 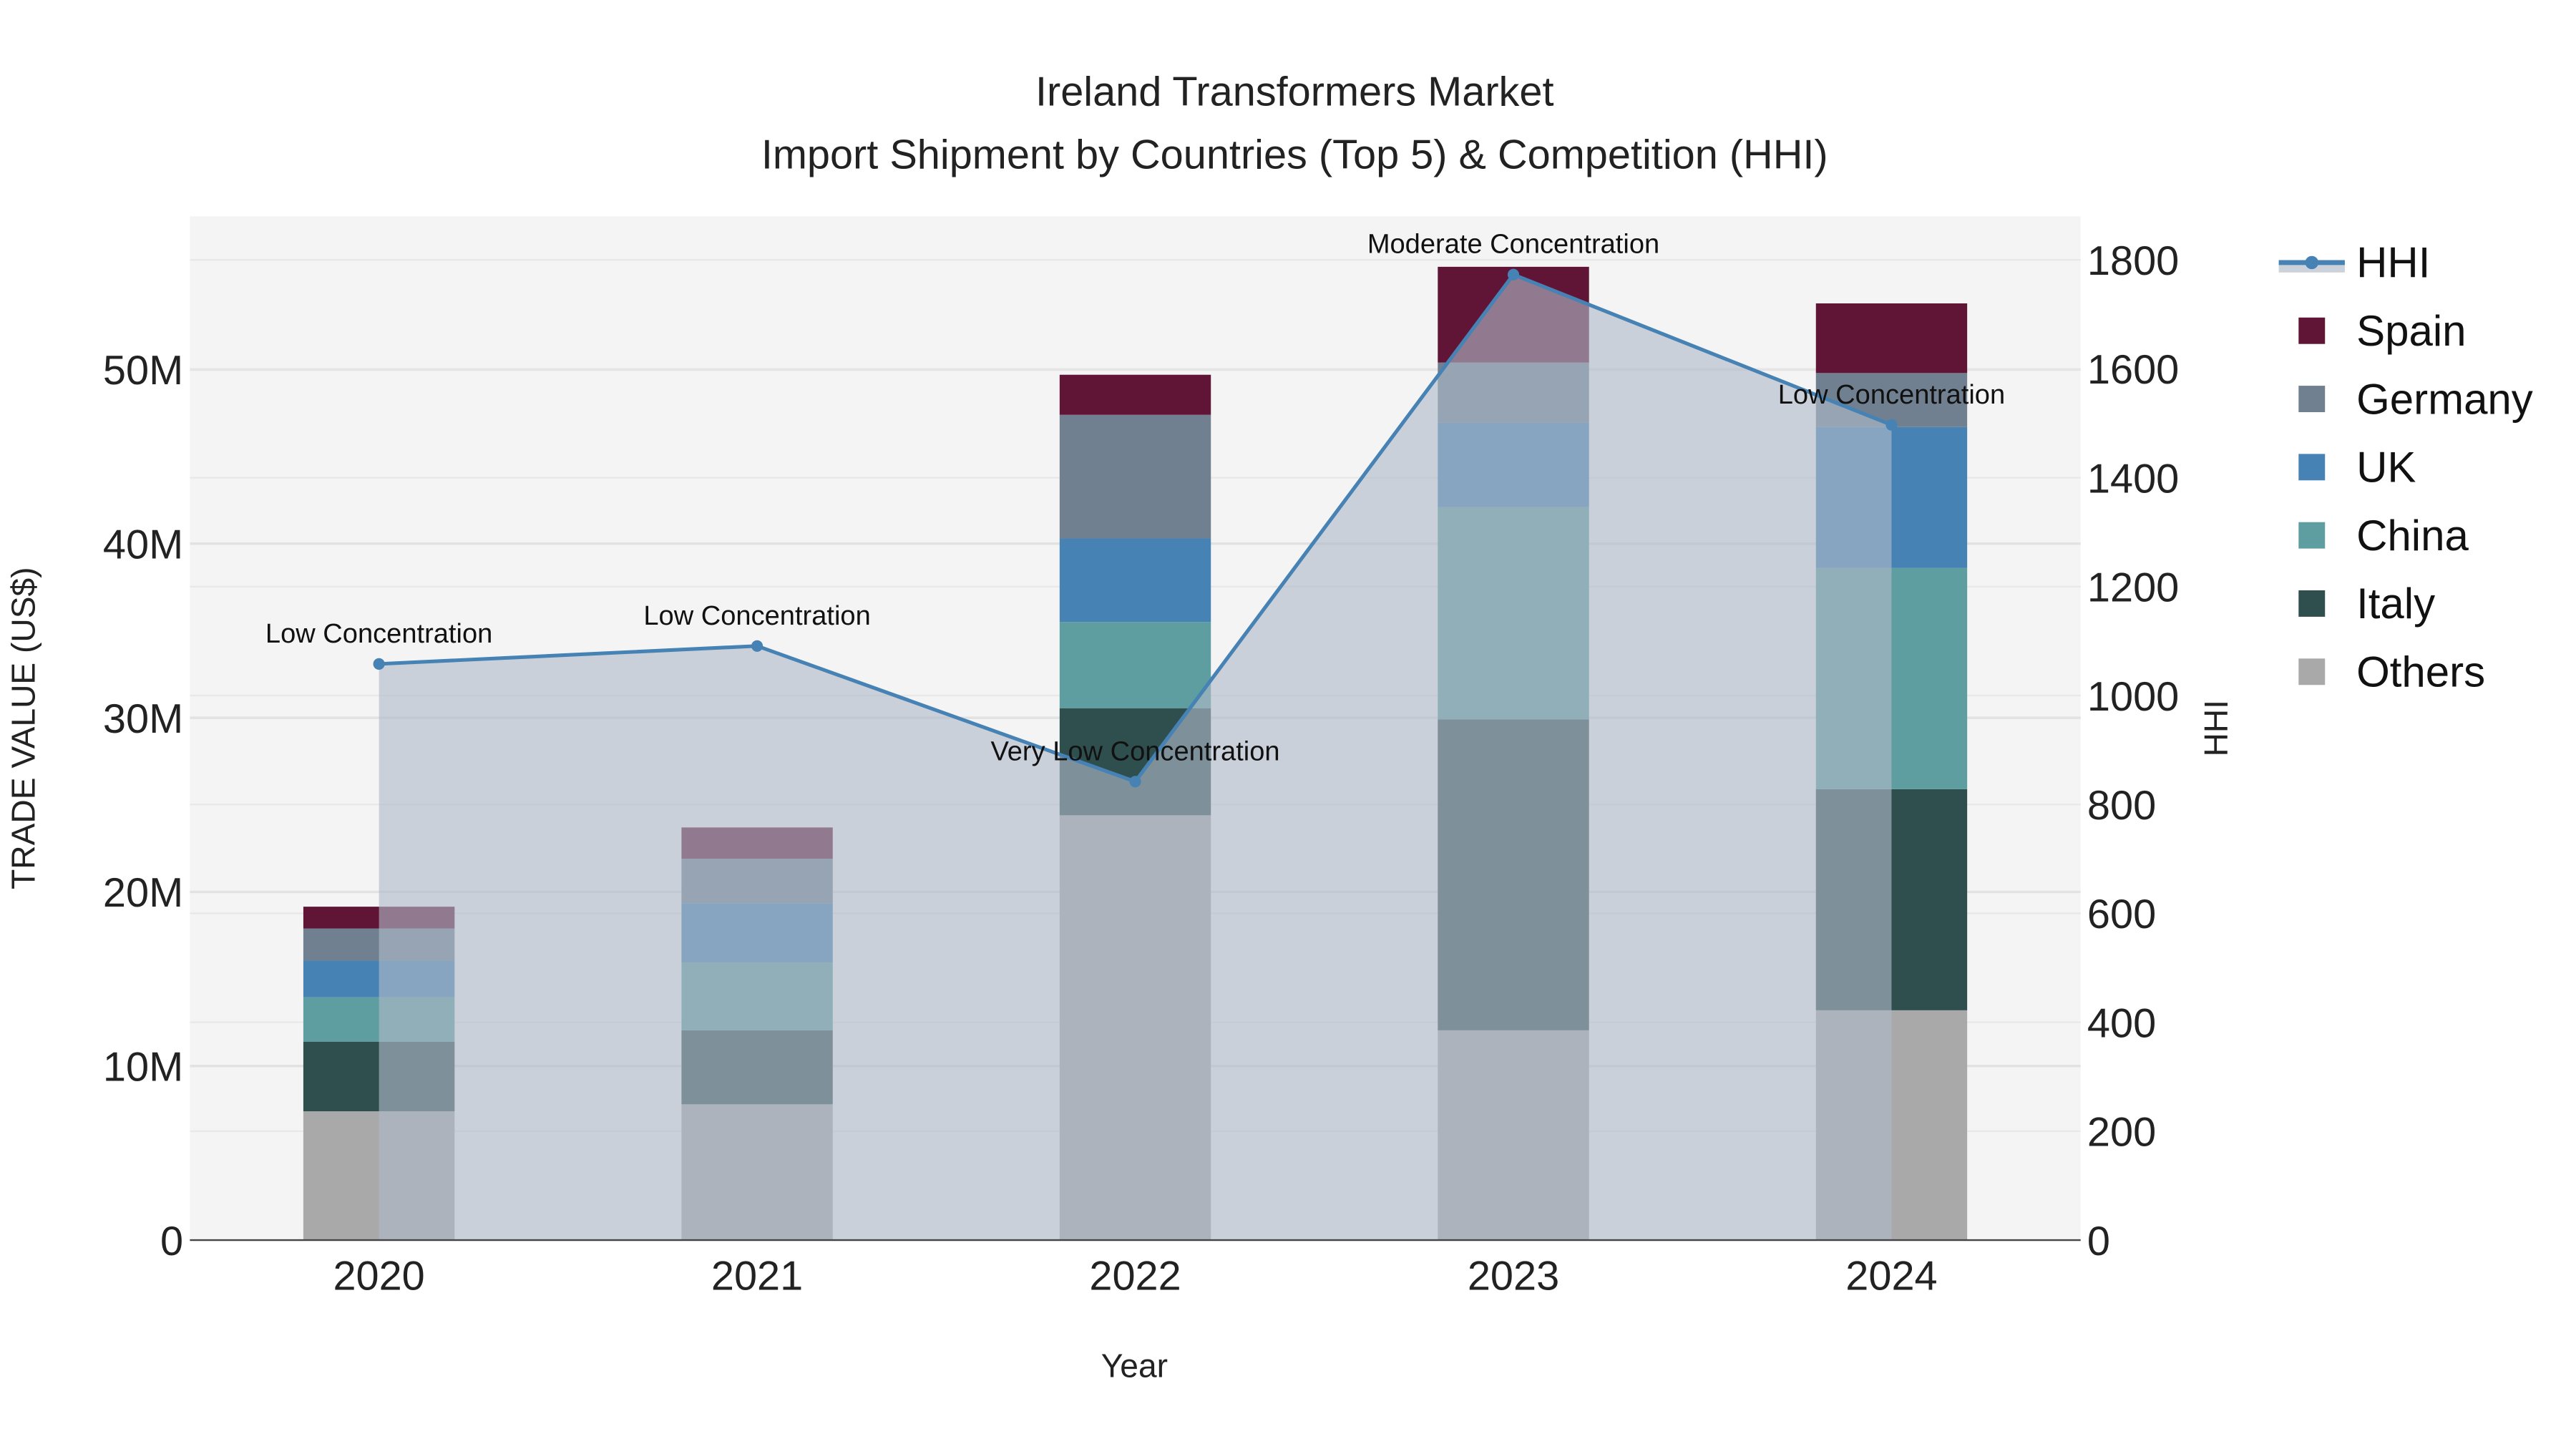 What do you see at coordinates (2312, 535) in the screenshot?
I see `legend-swatch-china` at bounding box center [2312, 535].